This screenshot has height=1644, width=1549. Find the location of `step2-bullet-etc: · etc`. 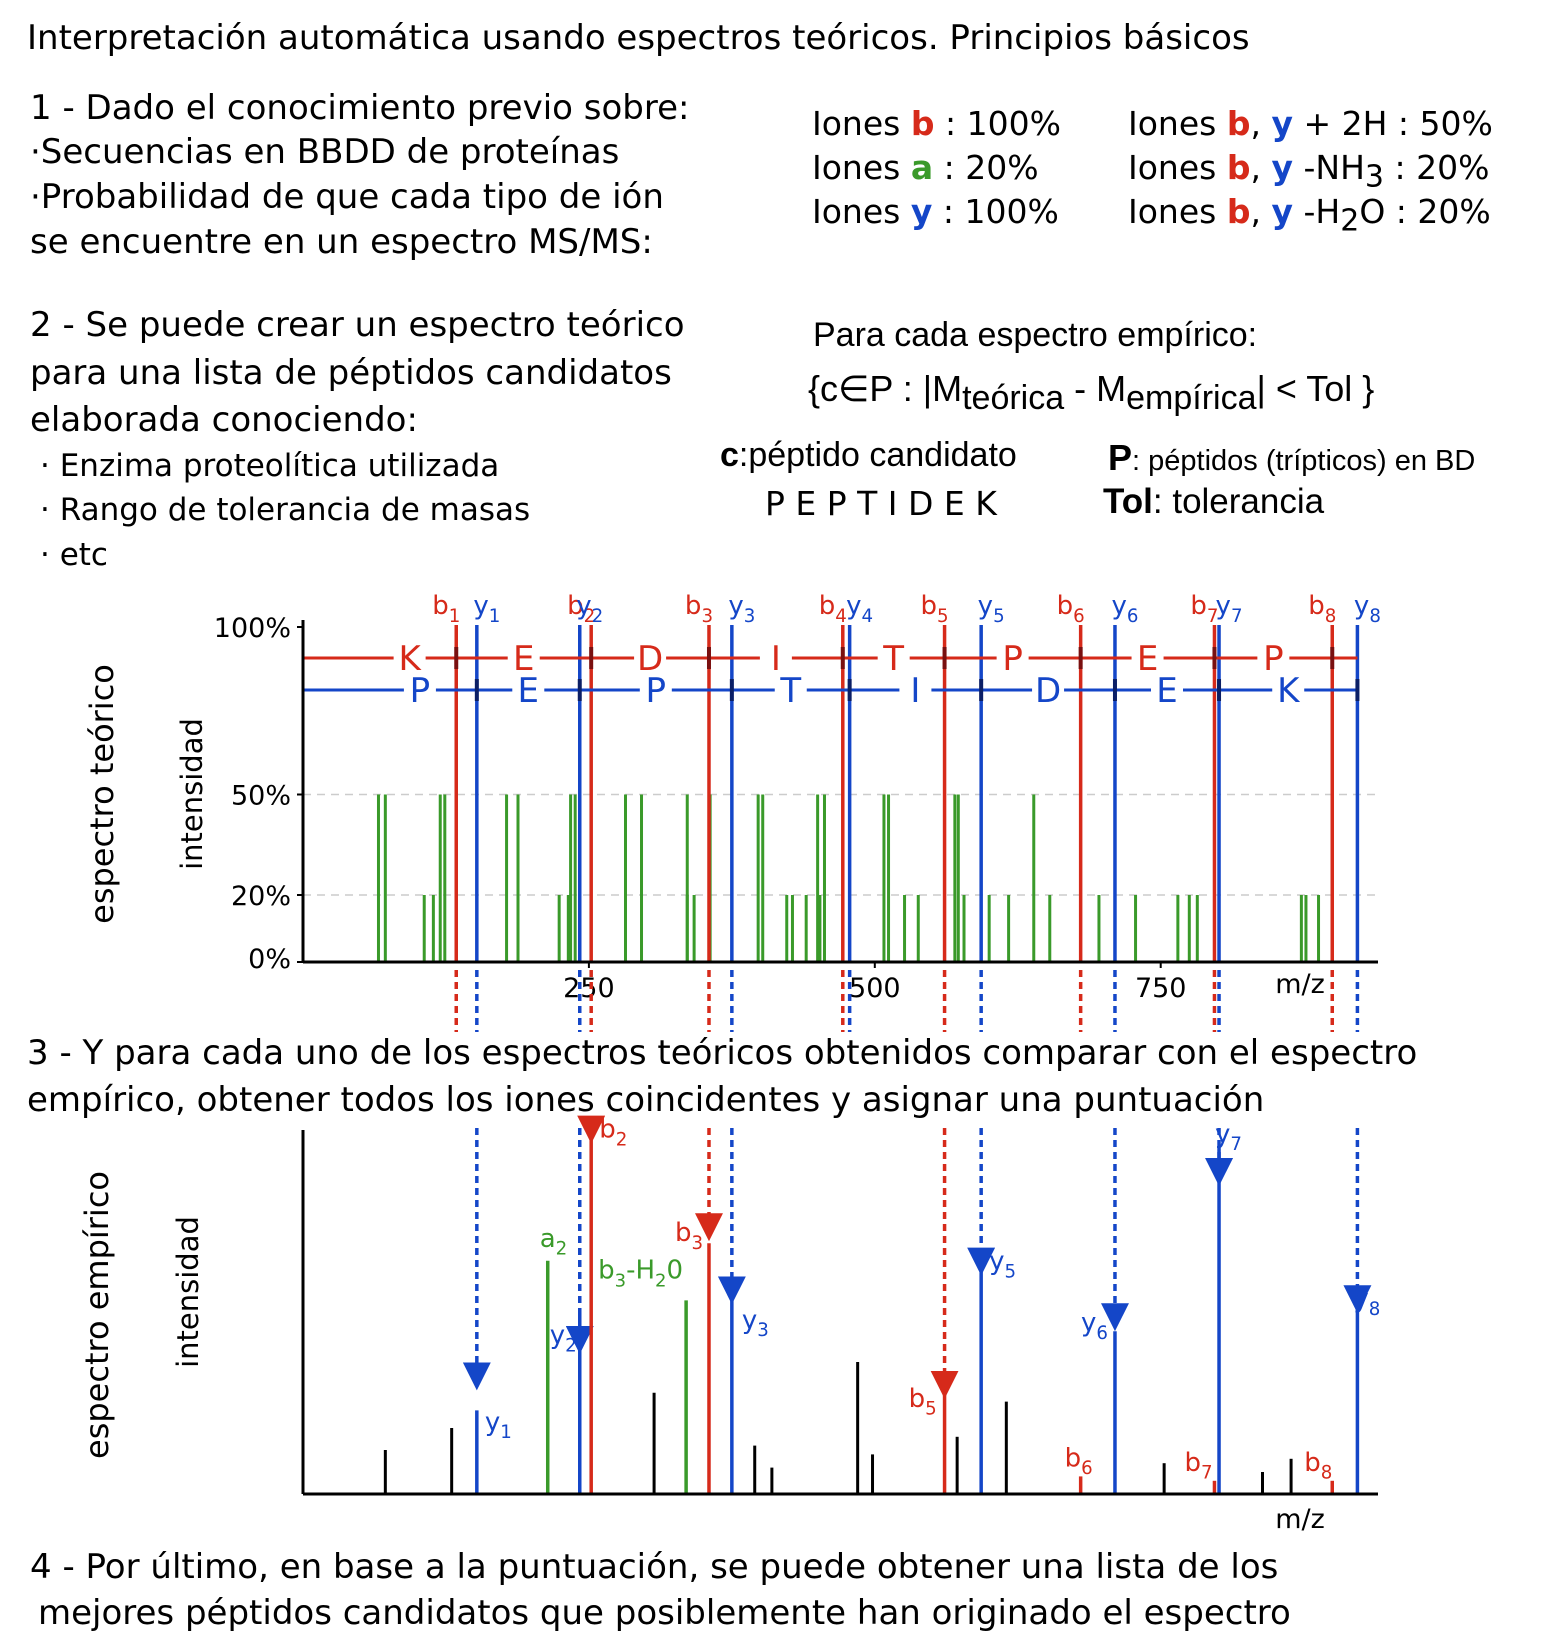

step2-bullet-etc: · etc is located at coordinates (74, 555).